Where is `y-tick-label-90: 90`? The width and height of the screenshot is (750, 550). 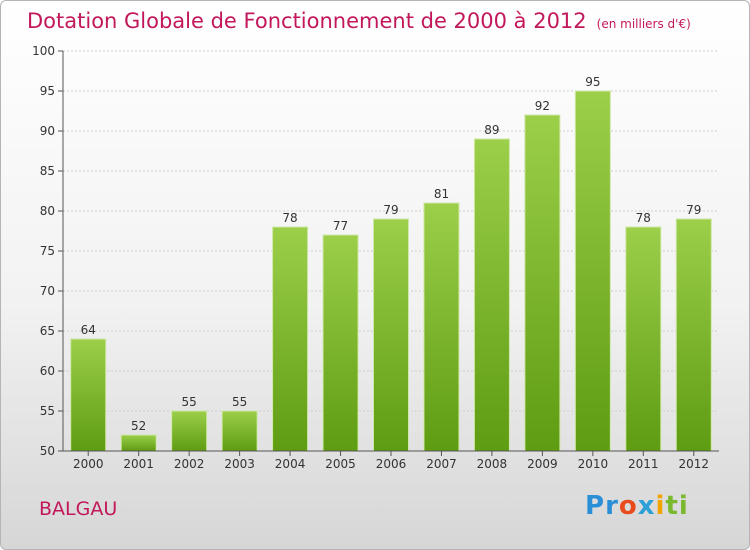
y-tick-label-90: 90 is located at coordinates (47, 131).